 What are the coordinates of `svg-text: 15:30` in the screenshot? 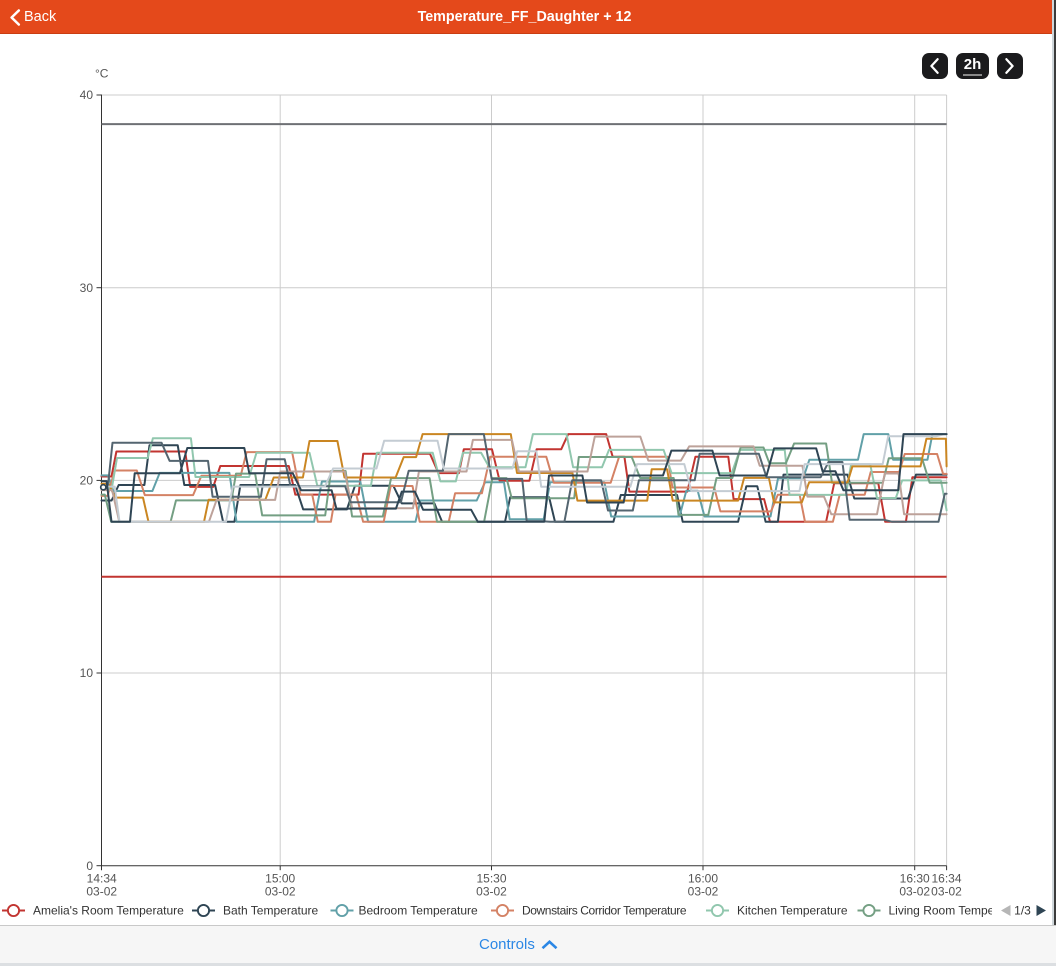 It's located at (491, 879).